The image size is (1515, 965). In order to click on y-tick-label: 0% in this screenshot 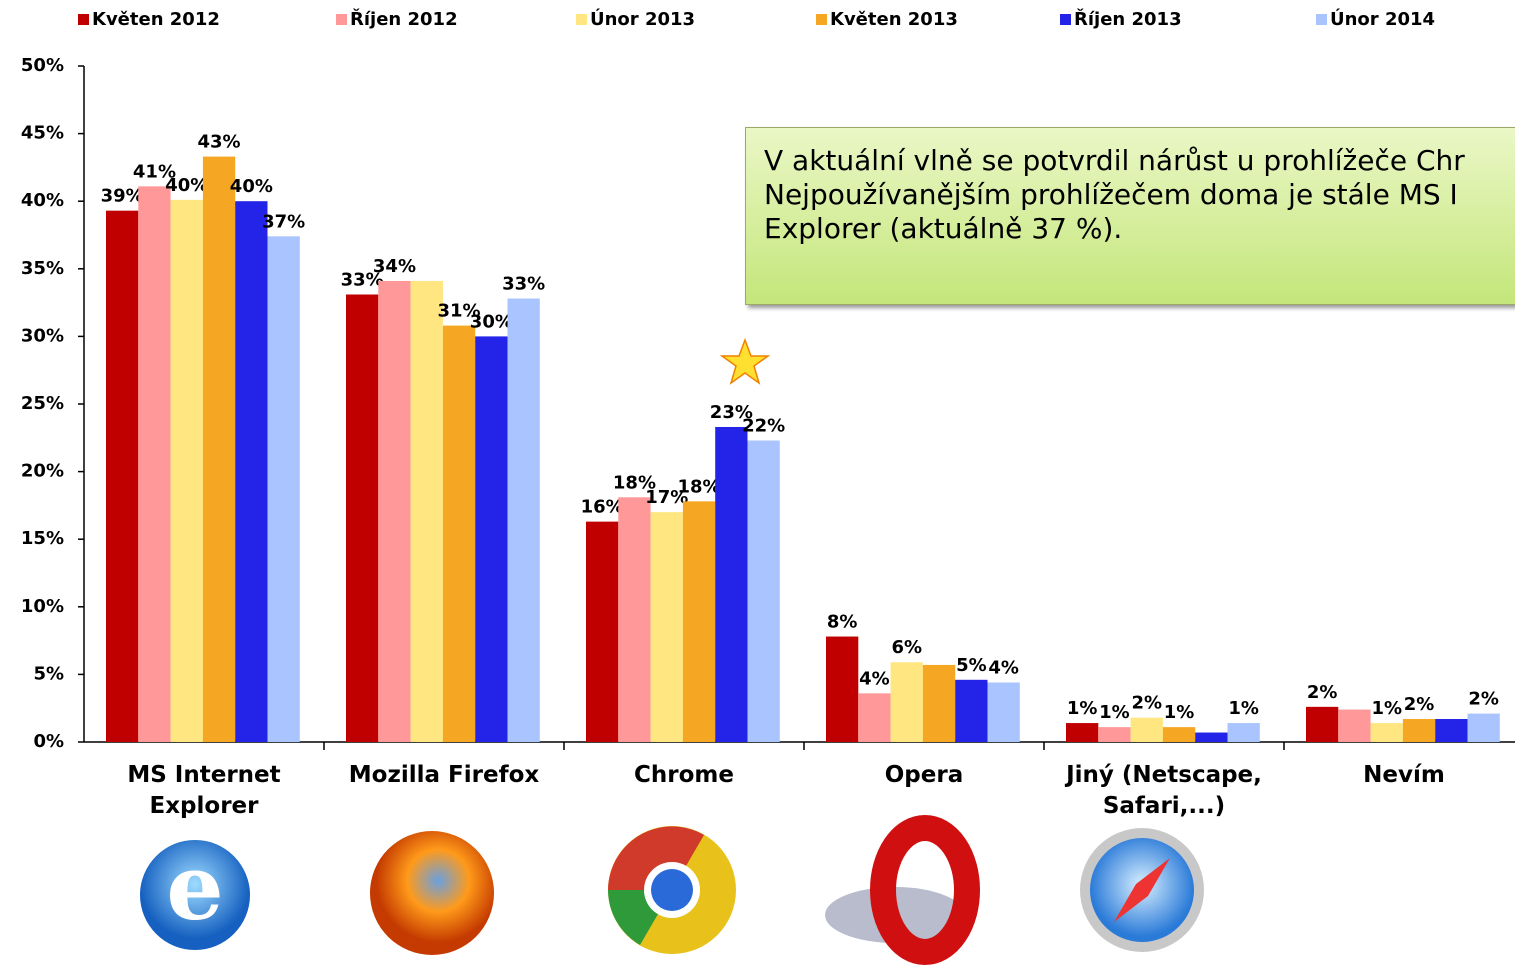, I will do `click(48, 741)`.